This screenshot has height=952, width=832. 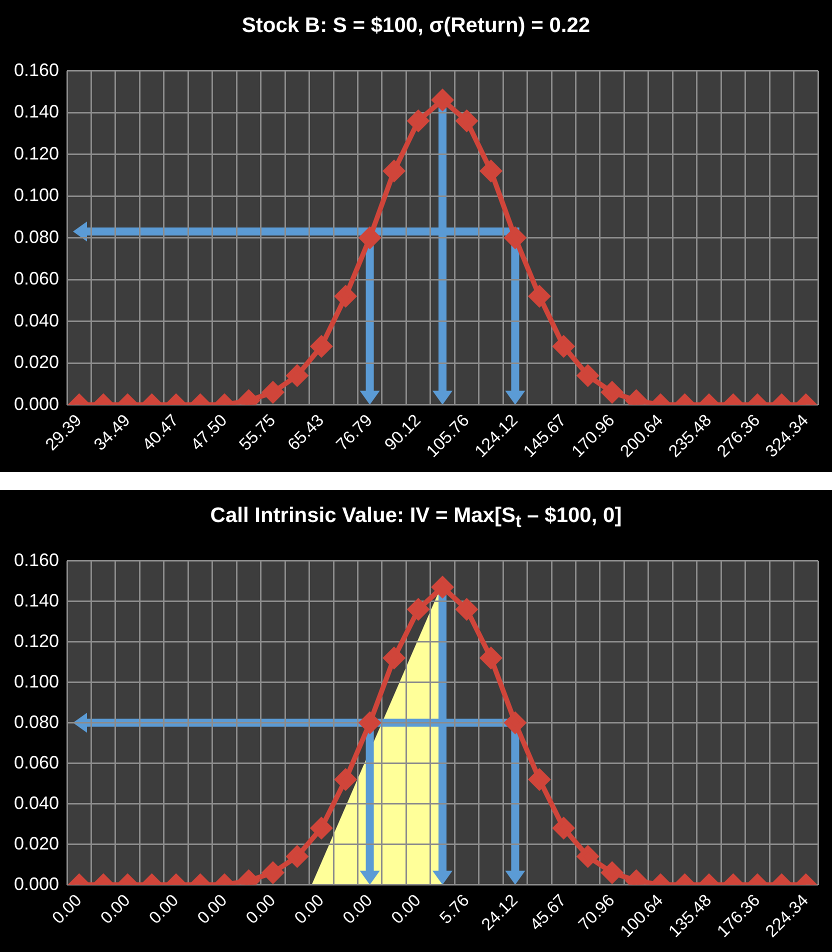 What do you see at coordinates (416, 518) in the screenshot?
I see `chart-title: Call Intrinsic Value: IV = Max[S$_{t}$ – $100, 0]` at bounding box center [416, 518].